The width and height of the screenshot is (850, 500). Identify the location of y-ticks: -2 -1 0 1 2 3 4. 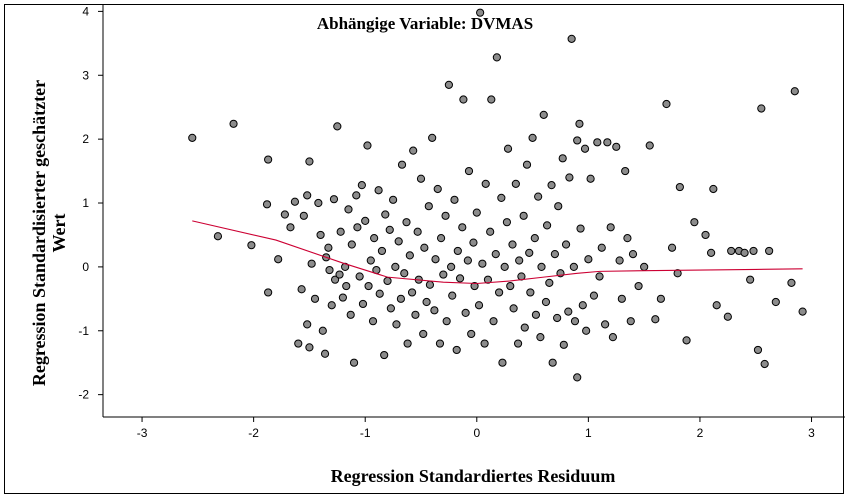
(90, 203).